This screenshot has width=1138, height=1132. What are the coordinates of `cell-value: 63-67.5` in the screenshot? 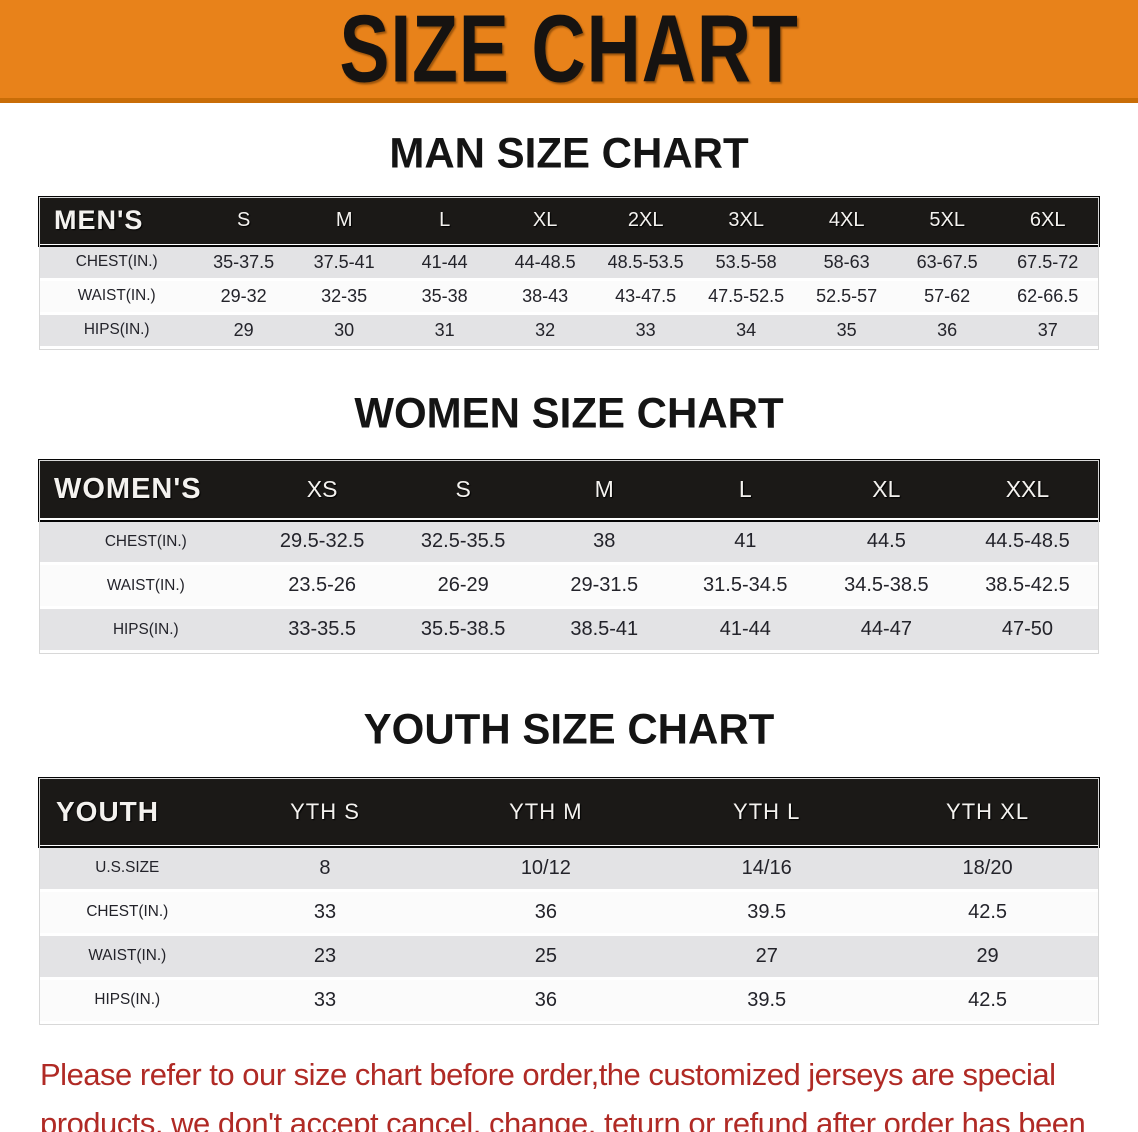 It's located at (947, 263).